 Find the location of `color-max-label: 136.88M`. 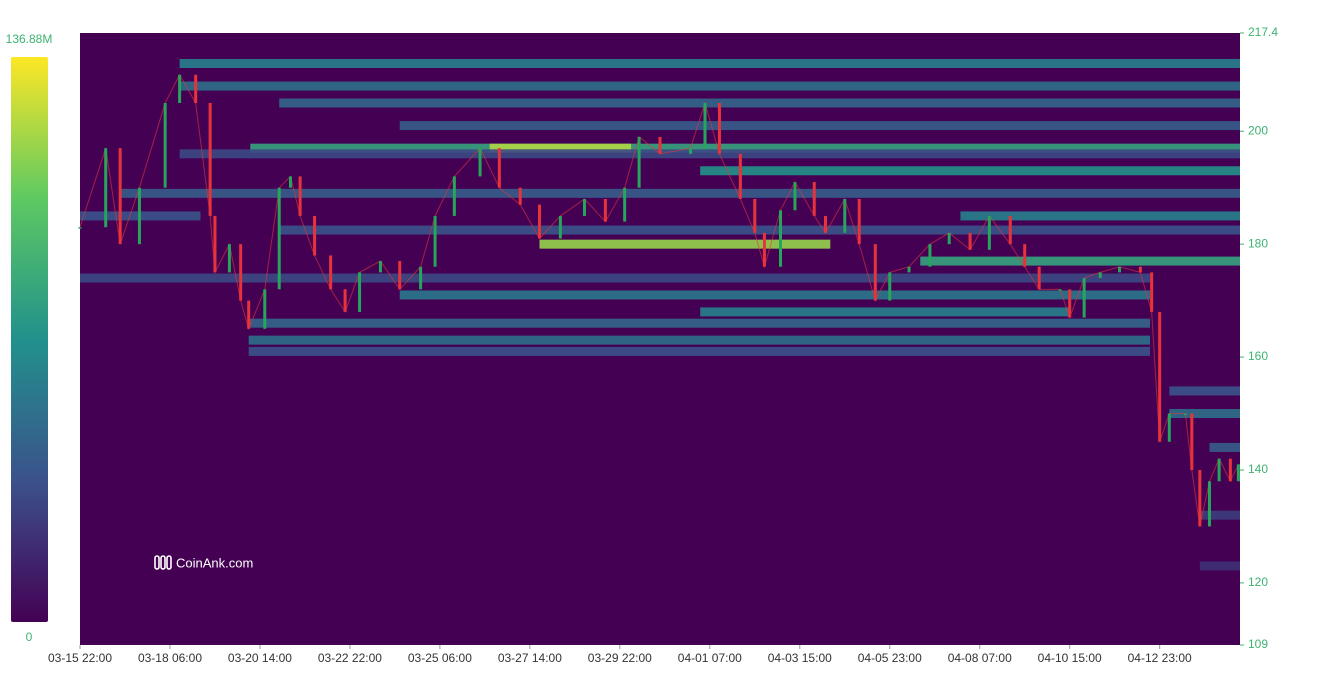

color-max-label: 136.88M is located at coordinates (29, 39).